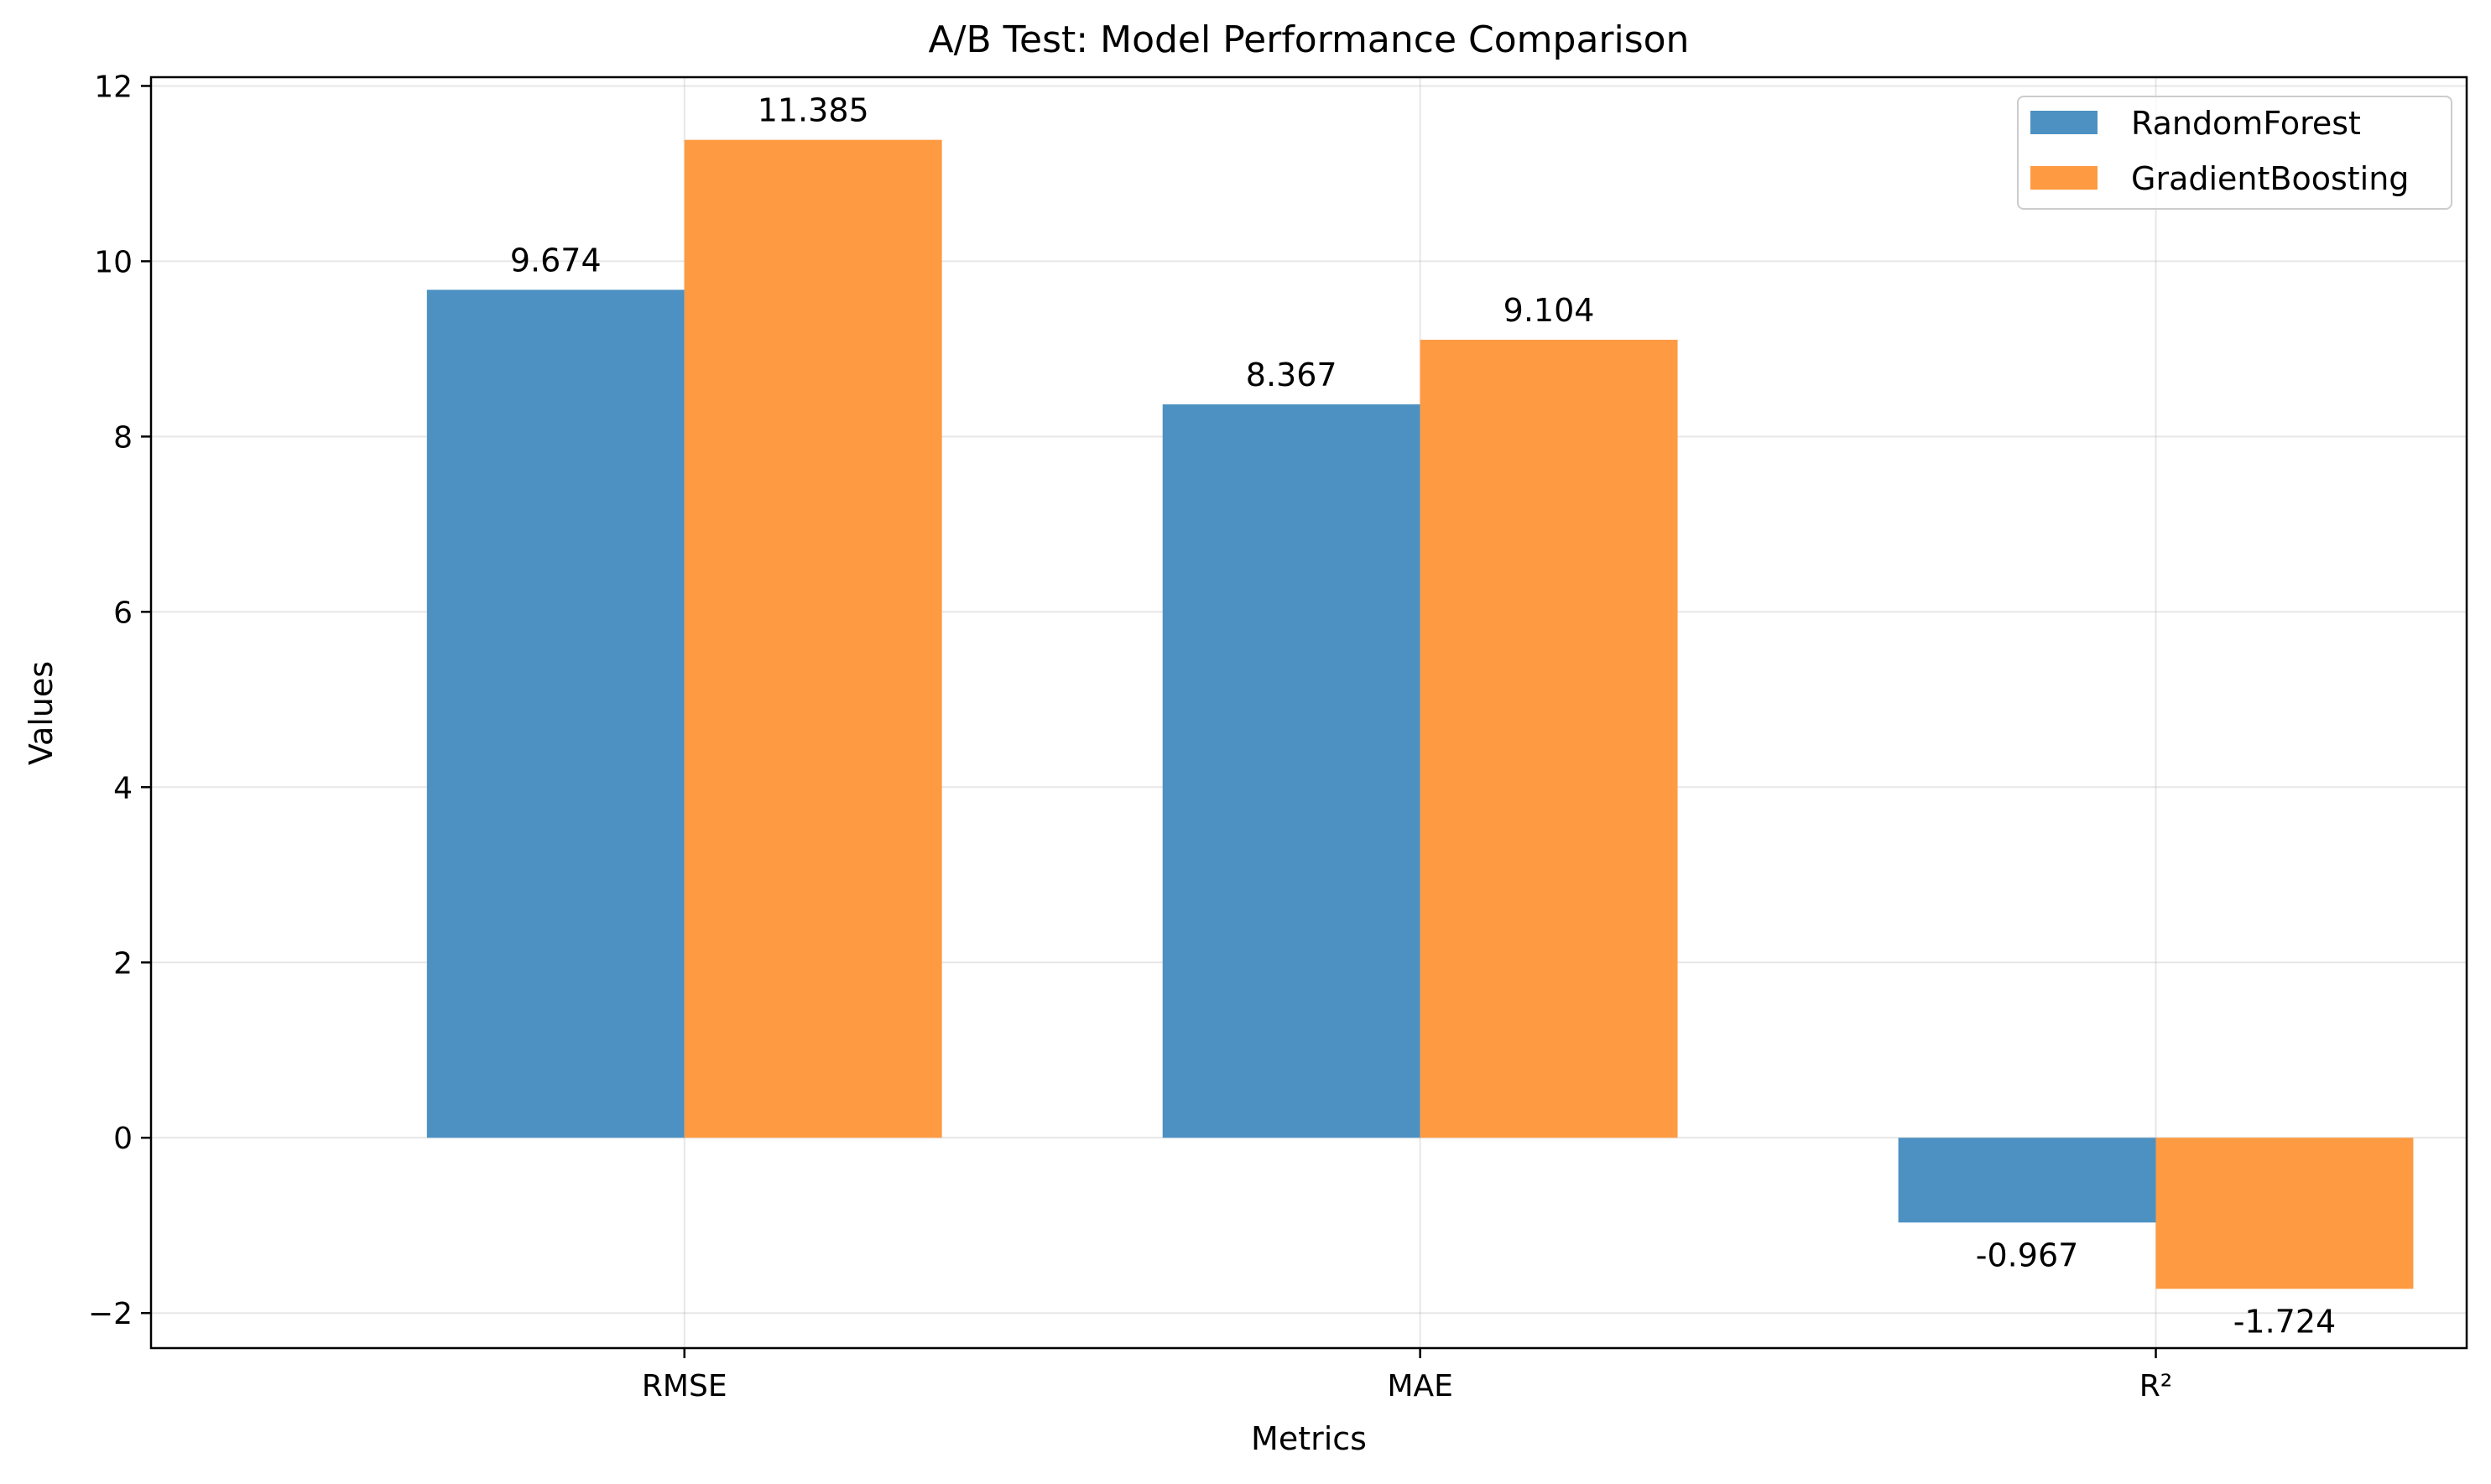  I want to click on legend-label-gradientboosting: GradientBoosting, so click(2270, 178).